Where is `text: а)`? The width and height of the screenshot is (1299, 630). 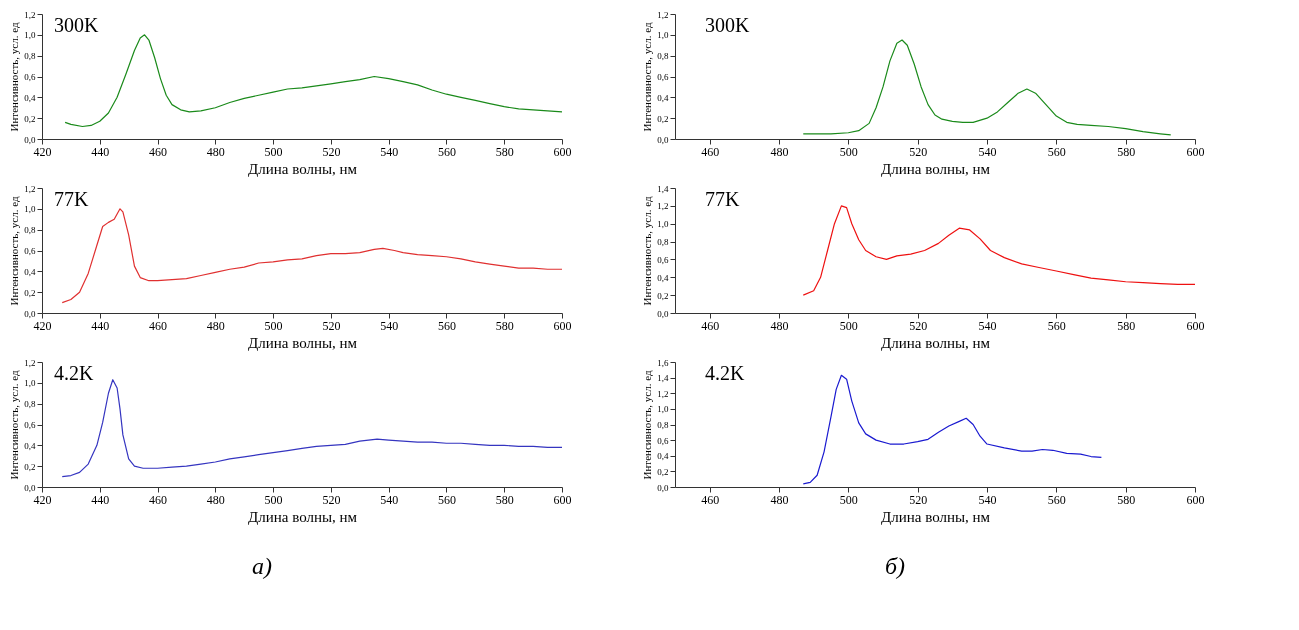
text: а) is located at coordinates (262, 566).